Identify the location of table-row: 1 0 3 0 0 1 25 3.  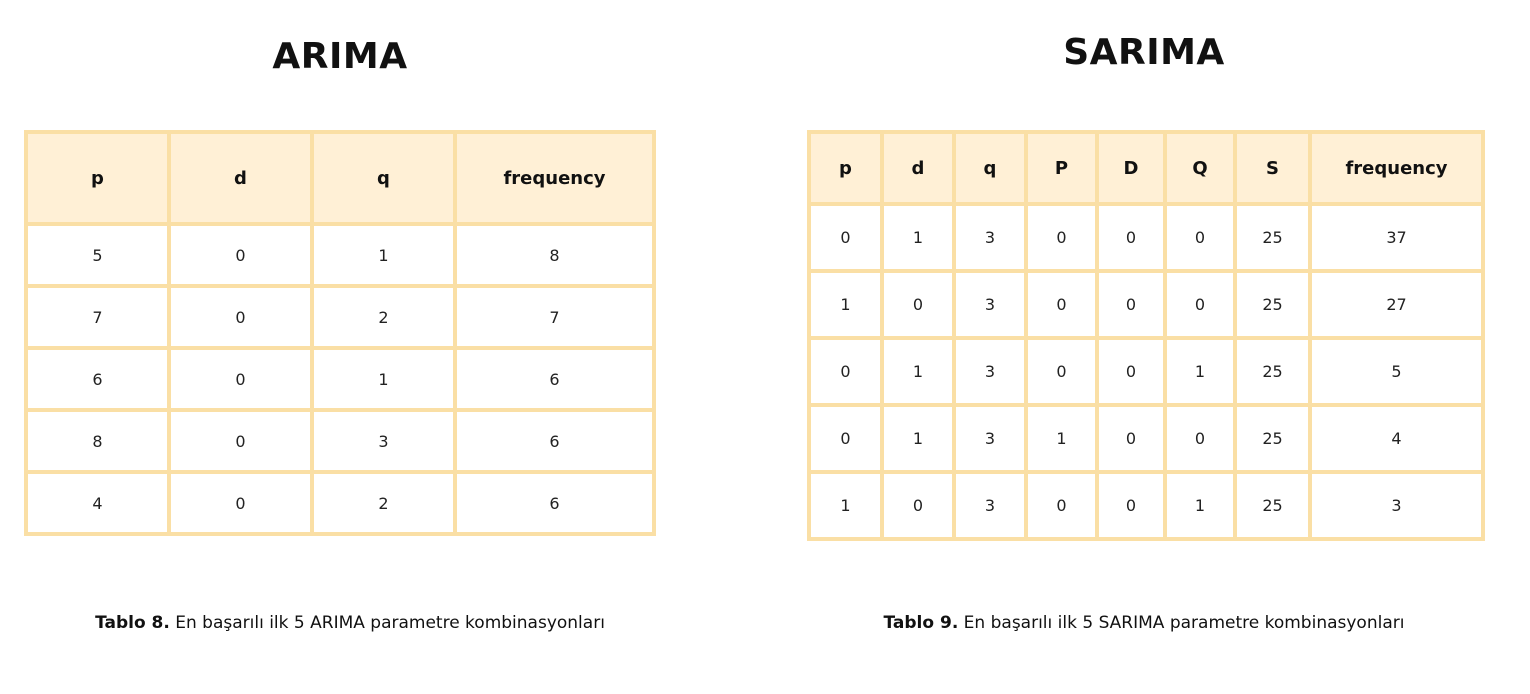
(1146, 505).